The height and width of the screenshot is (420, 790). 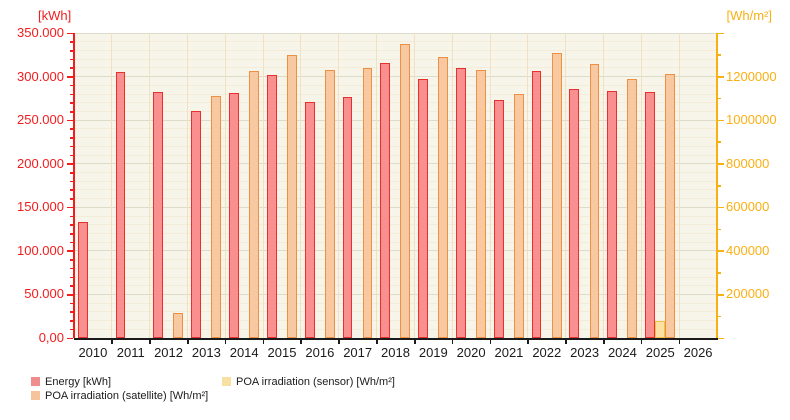 What do you see at coordinates (481, 204) in the screenshot?
I see `bar-satellite-2020` at bounding box center [481, 204].